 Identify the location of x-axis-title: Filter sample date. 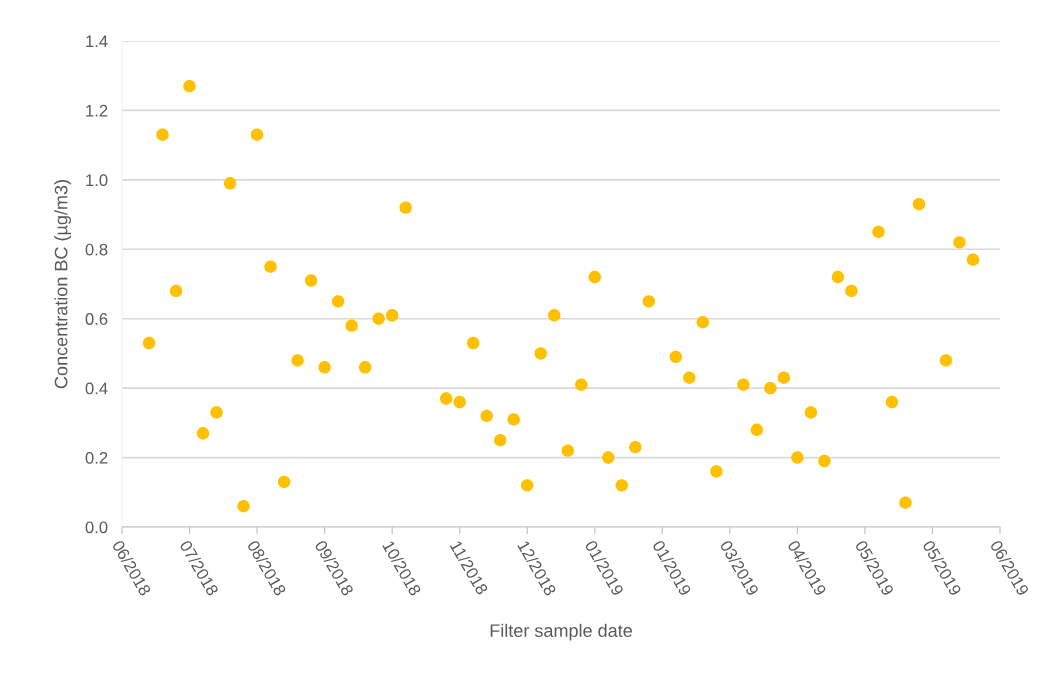
(561, 632).